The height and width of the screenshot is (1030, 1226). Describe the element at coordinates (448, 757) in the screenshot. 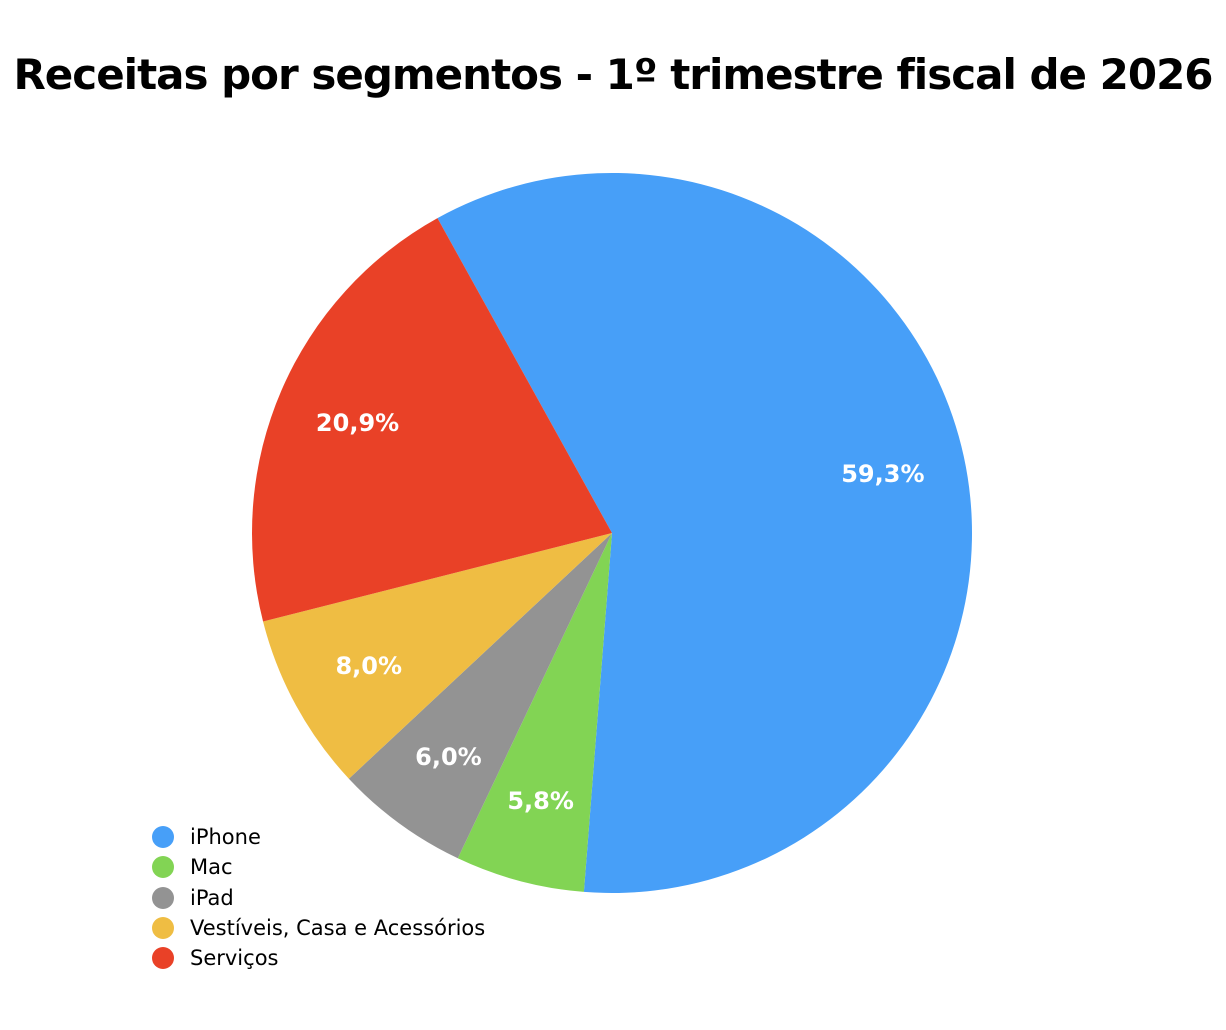

I see `slice-label-ipad: 6,0%` at that location.